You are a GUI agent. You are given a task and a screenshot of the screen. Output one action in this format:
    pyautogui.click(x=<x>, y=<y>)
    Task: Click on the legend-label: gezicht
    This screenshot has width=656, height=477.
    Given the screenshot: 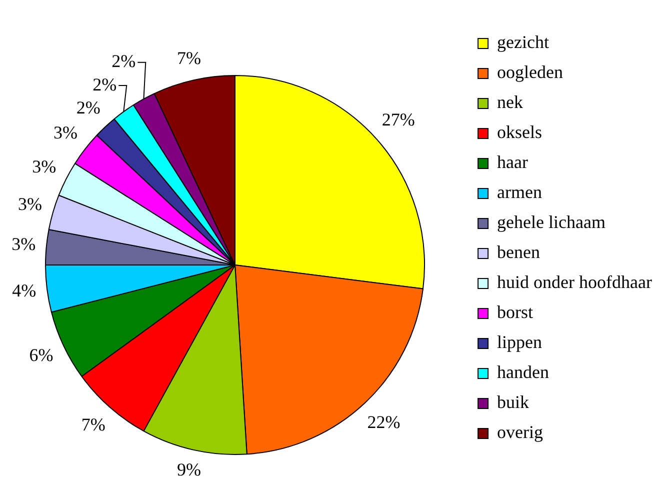 What is the action you would take?
    pyautogui.click(x=523, y=42)
    